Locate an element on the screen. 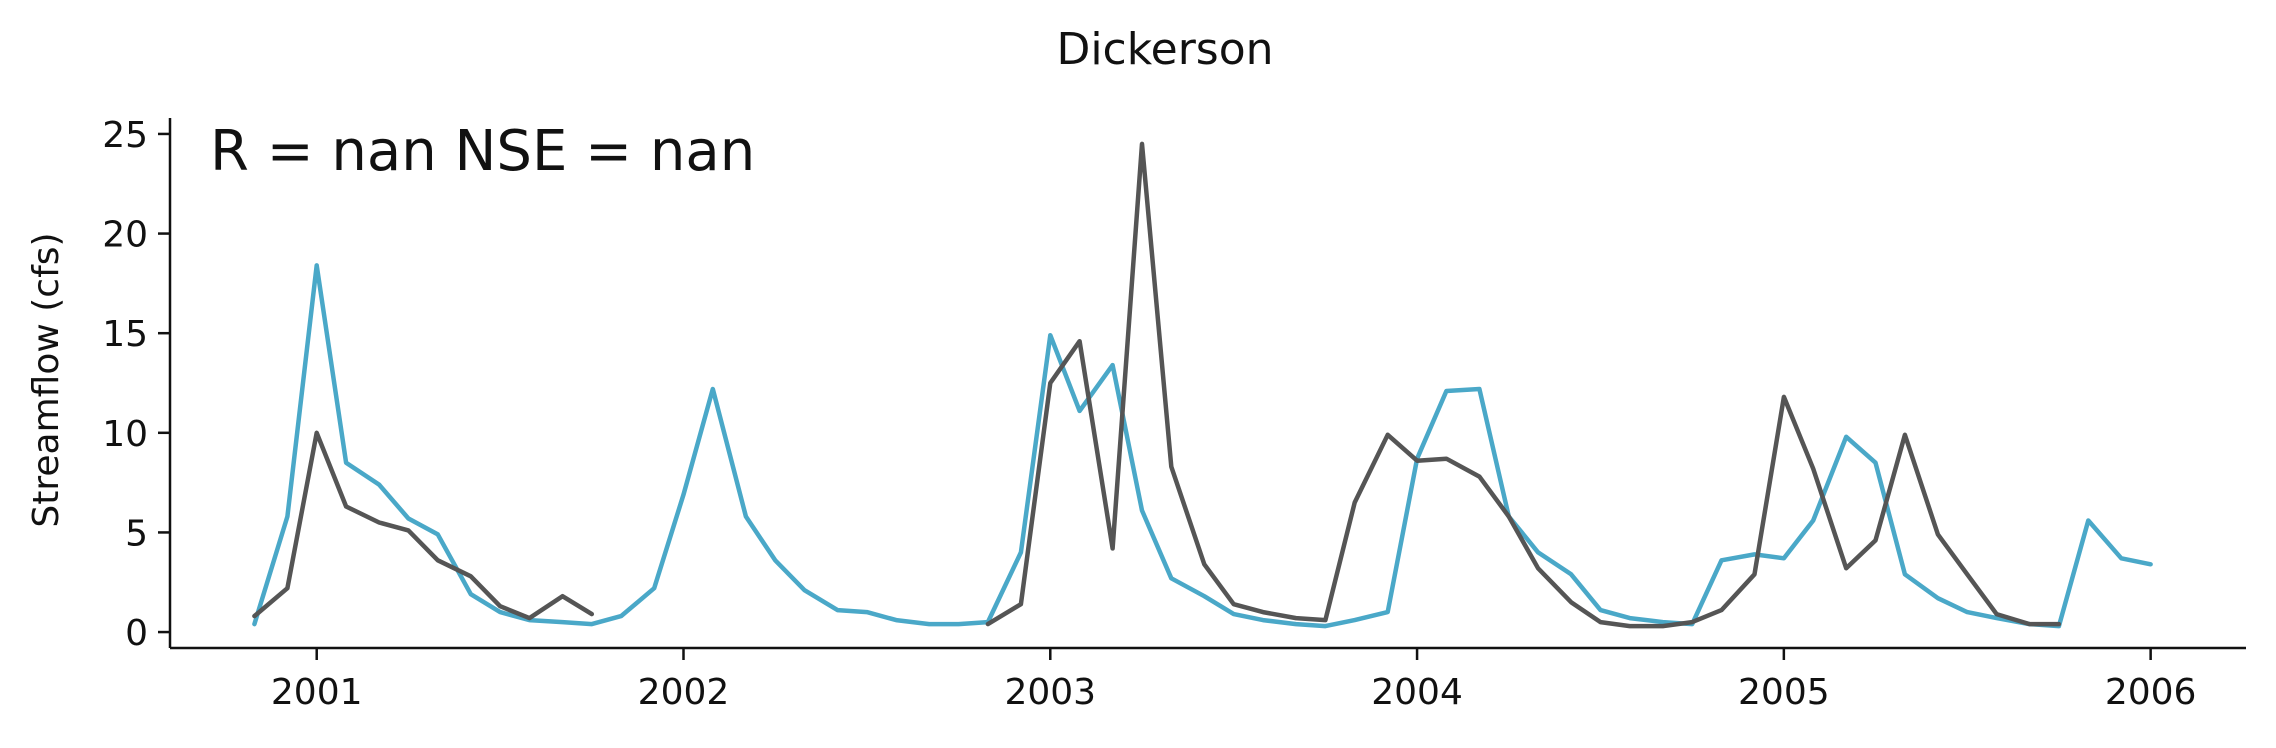 Image resolution: width=2276 pixels, height=748 pixels. x-tick-label-2006: 2006 is located at coordinates (2151, 692).